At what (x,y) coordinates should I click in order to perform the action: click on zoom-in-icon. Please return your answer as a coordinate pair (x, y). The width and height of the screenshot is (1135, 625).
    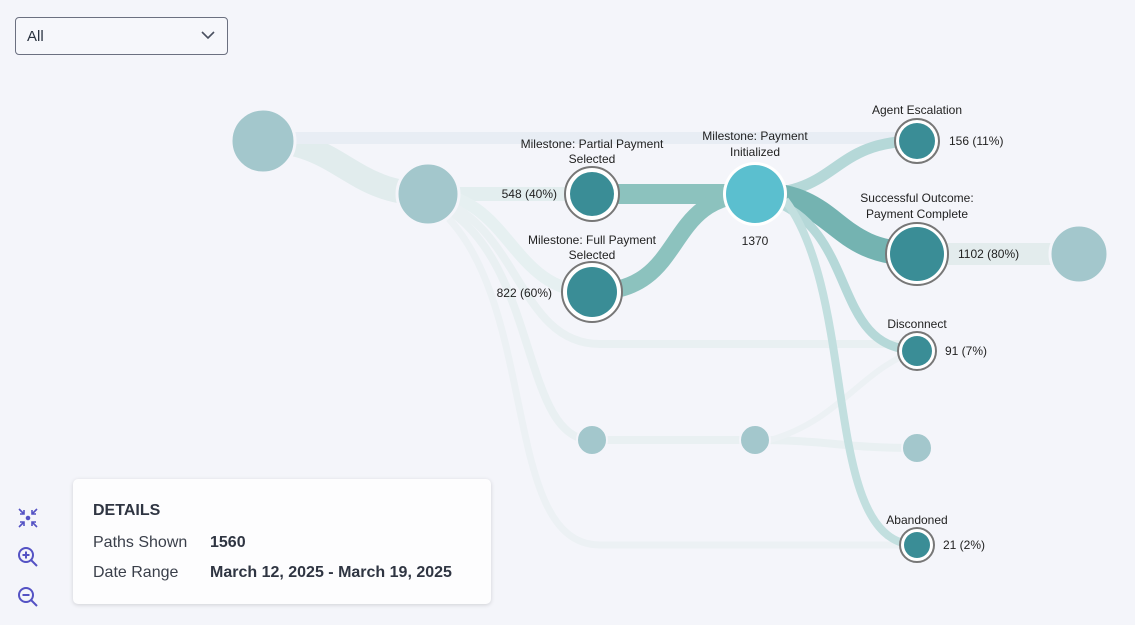
    Looking at the image, I should click on (28, 557).